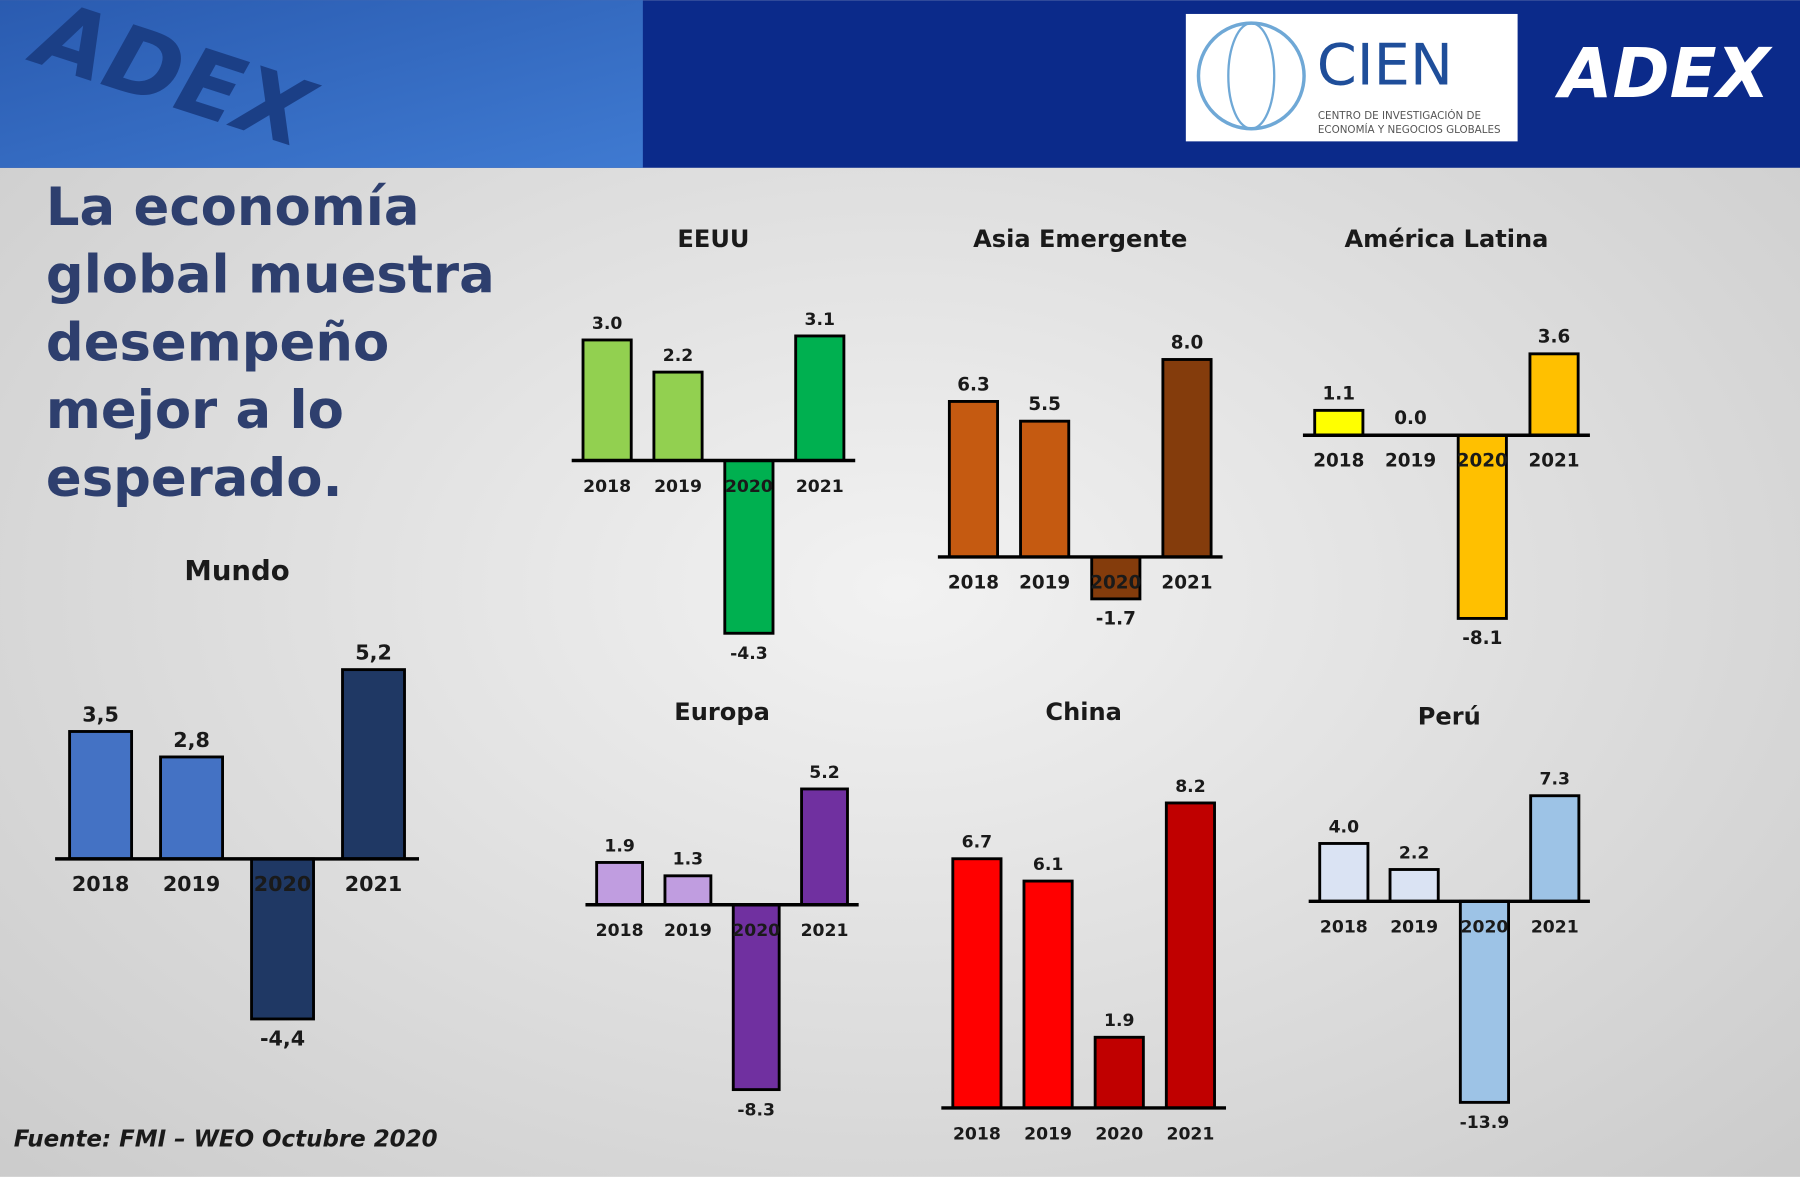 This screenshot has width=1800, height=1177. Describe the element at coordinates (282, 1039) in the screenshot. I see `value-label: -4,4` at that location.